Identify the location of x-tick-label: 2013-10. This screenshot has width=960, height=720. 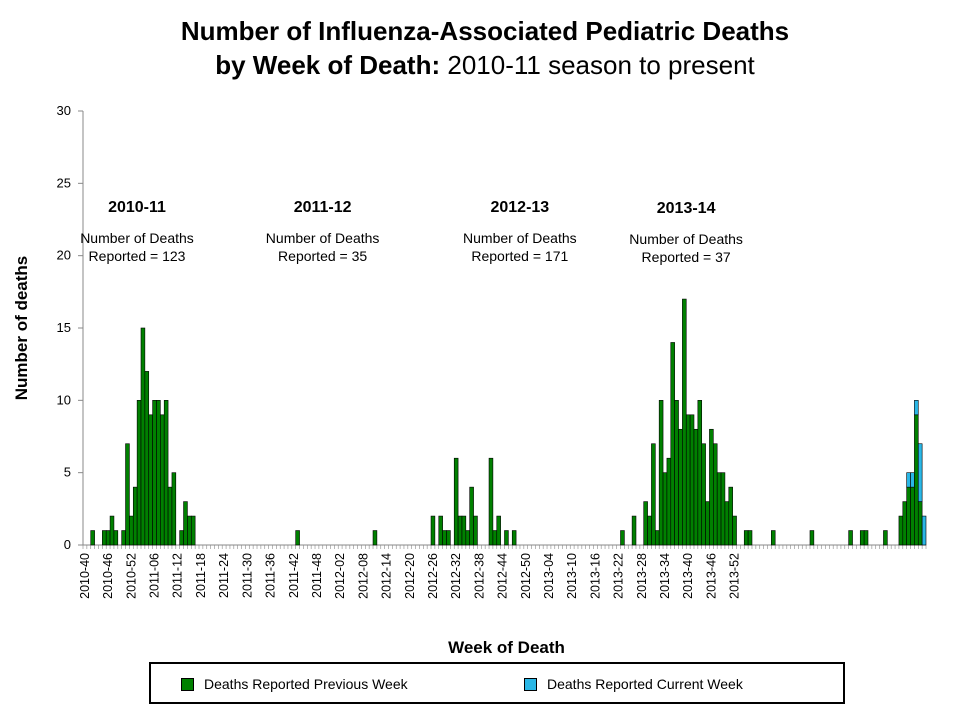
(572, 576).